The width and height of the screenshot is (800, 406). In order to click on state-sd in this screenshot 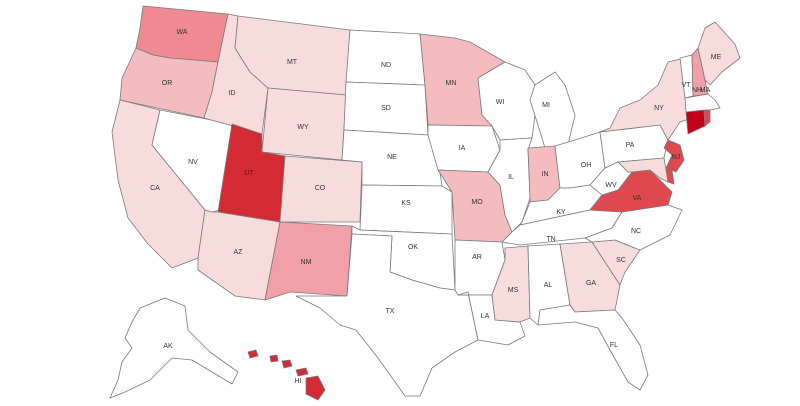, I will do `click(386, 108)`.